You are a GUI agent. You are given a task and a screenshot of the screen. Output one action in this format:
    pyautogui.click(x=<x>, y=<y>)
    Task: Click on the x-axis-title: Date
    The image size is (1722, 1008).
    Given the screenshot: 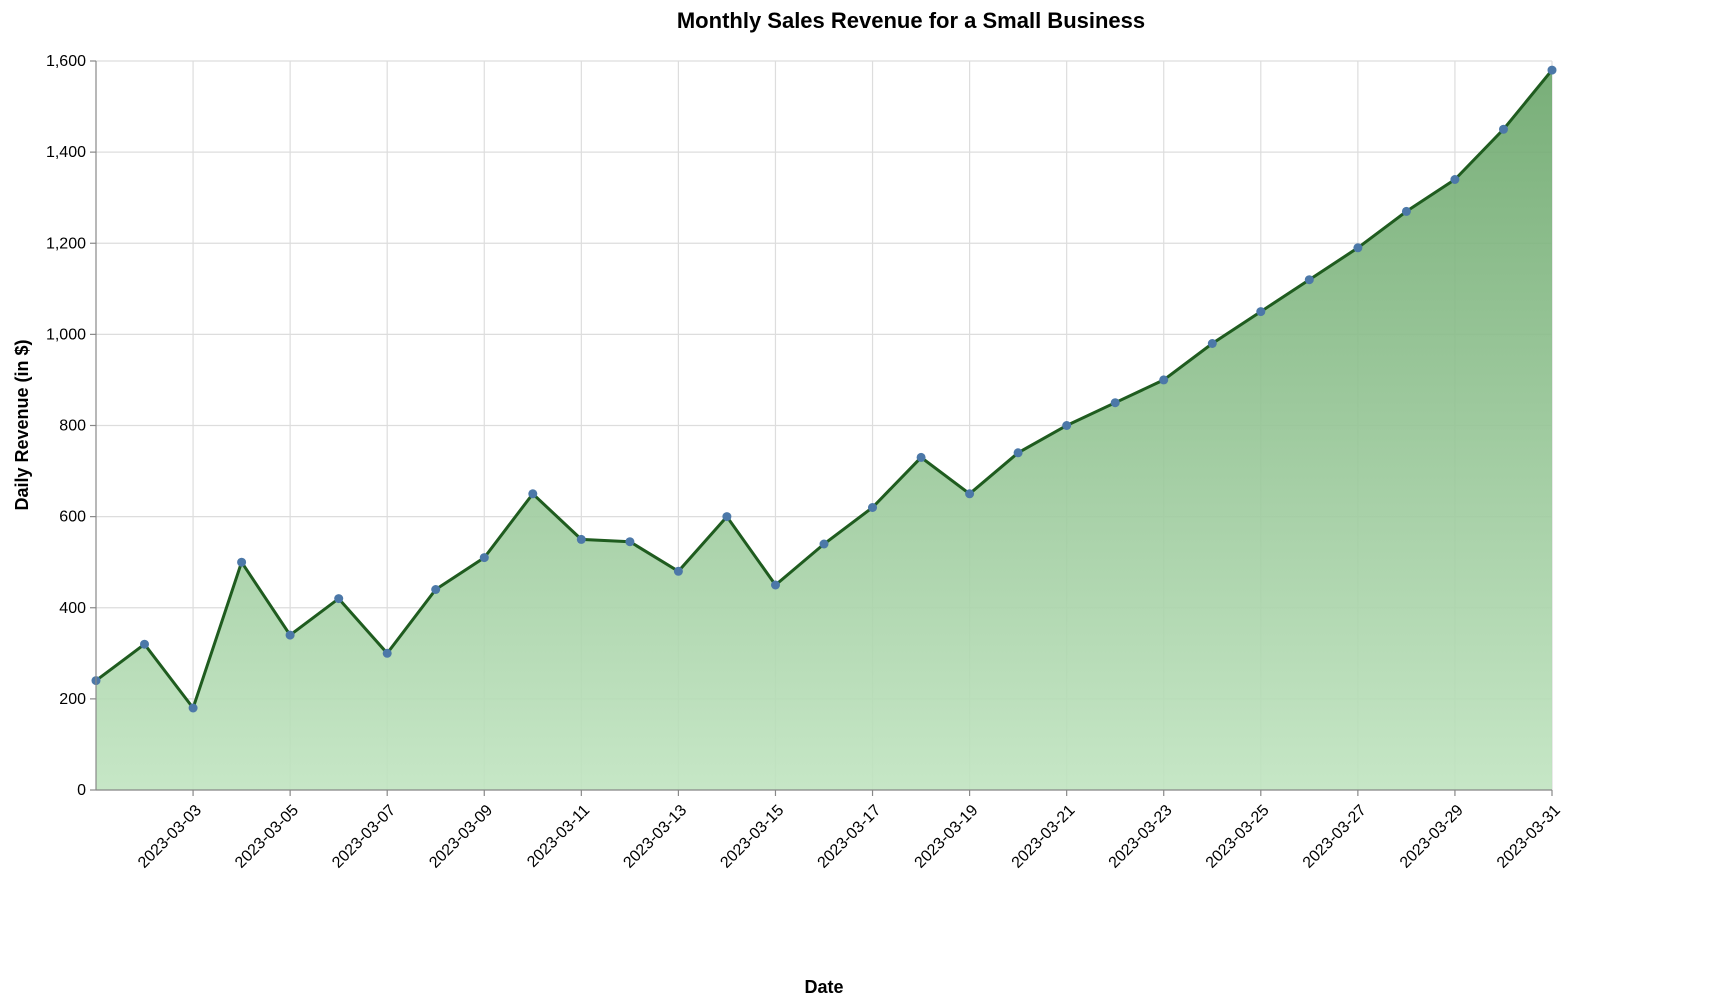 What is the action you would take?
    pyautogui.click(x=823, y=987)
    